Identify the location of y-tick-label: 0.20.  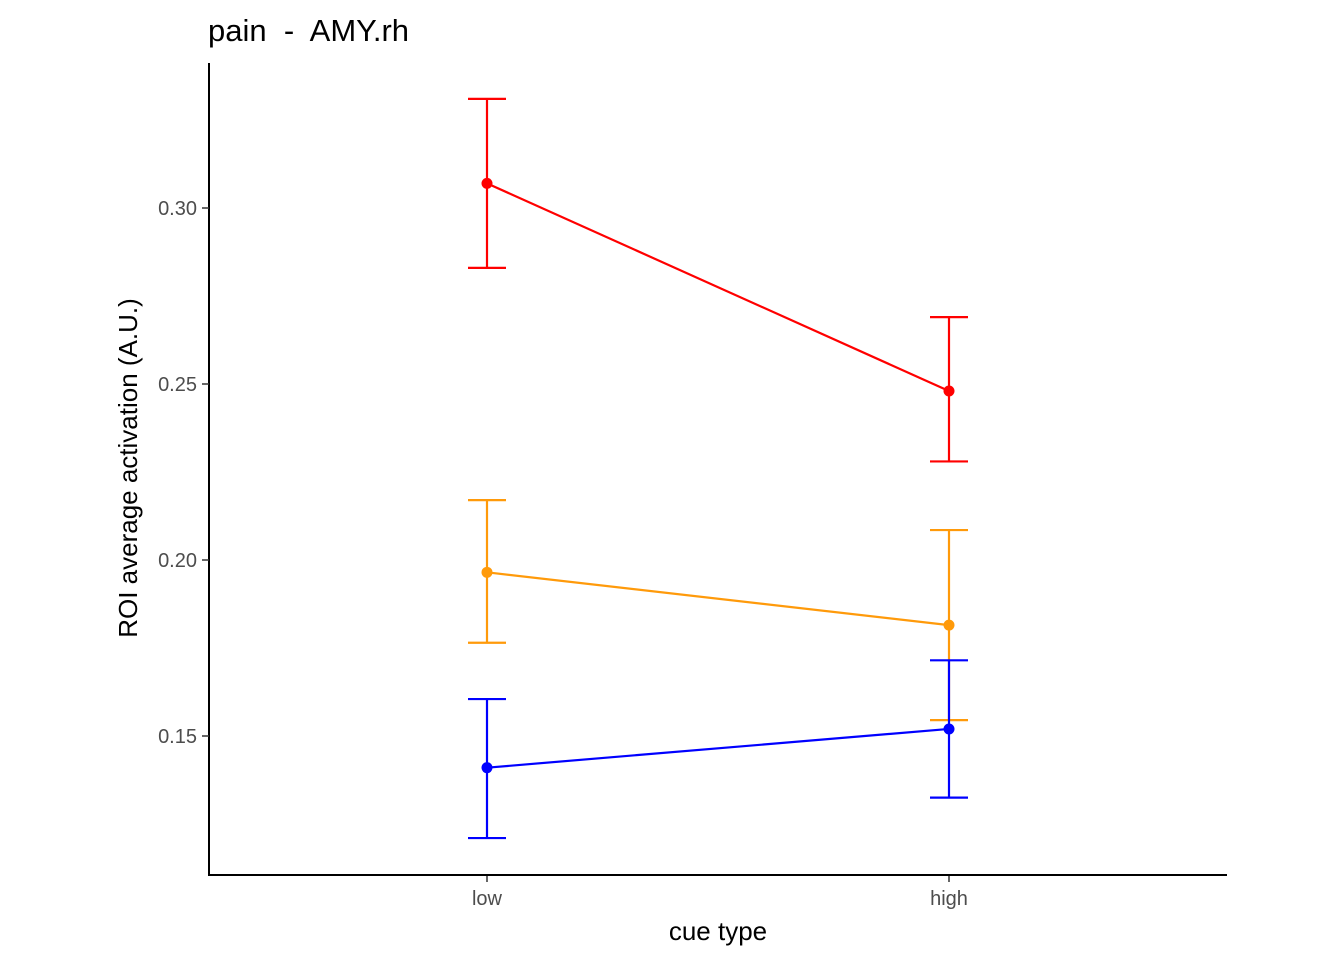
(177, 561).